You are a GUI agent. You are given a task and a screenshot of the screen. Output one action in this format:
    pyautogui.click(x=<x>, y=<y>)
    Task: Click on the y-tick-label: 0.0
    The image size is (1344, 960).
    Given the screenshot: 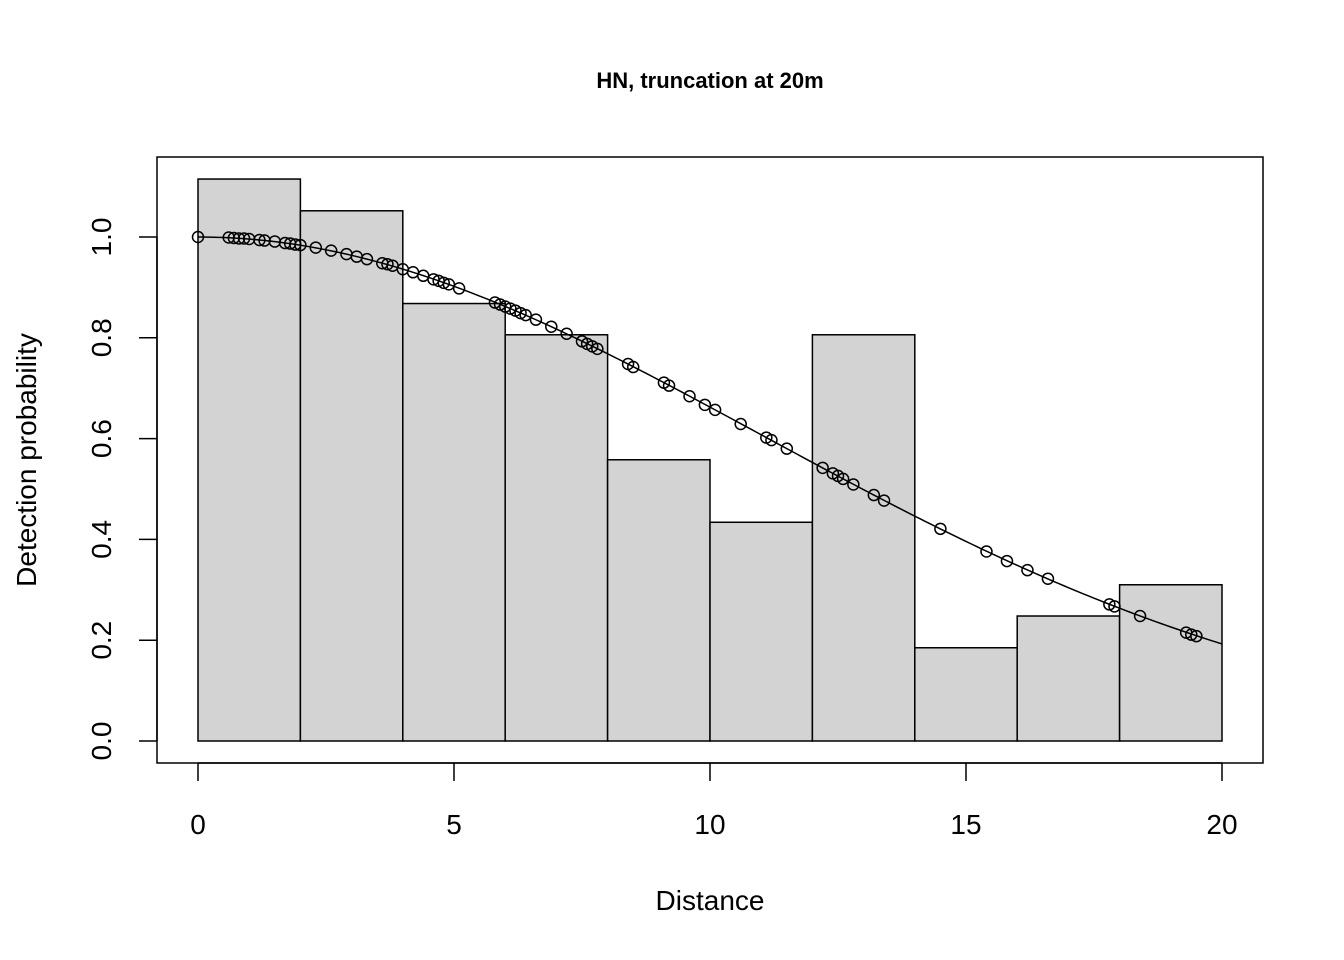 What is the action you would take?
    pyautogui.click(x=101, y=741)
    